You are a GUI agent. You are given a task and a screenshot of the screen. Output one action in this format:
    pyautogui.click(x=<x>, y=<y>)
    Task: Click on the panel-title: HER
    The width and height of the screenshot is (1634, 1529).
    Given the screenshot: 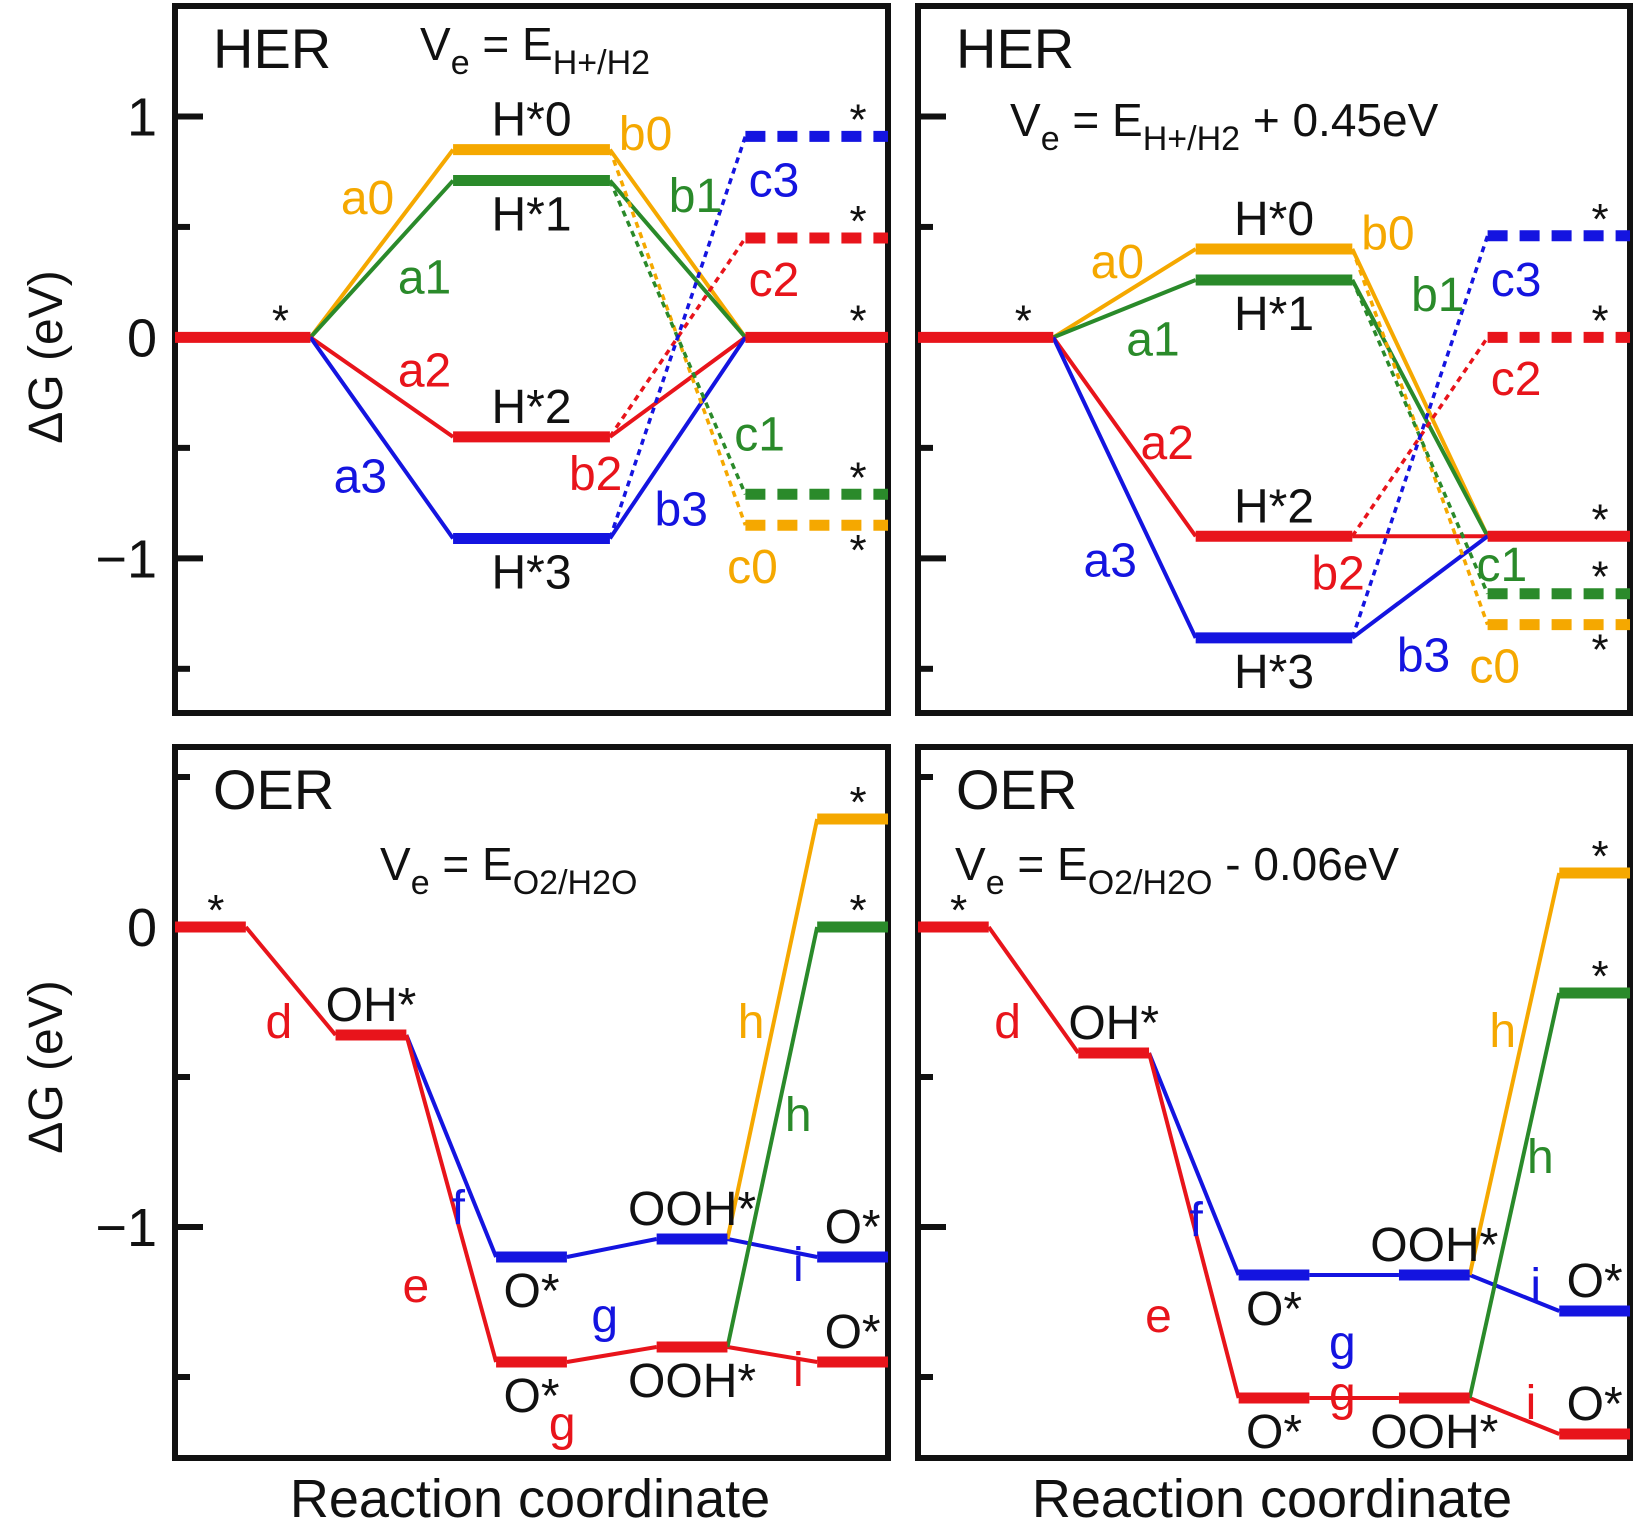 What is the action you would take?
    pyautogui.click(x=272, y=48)
    